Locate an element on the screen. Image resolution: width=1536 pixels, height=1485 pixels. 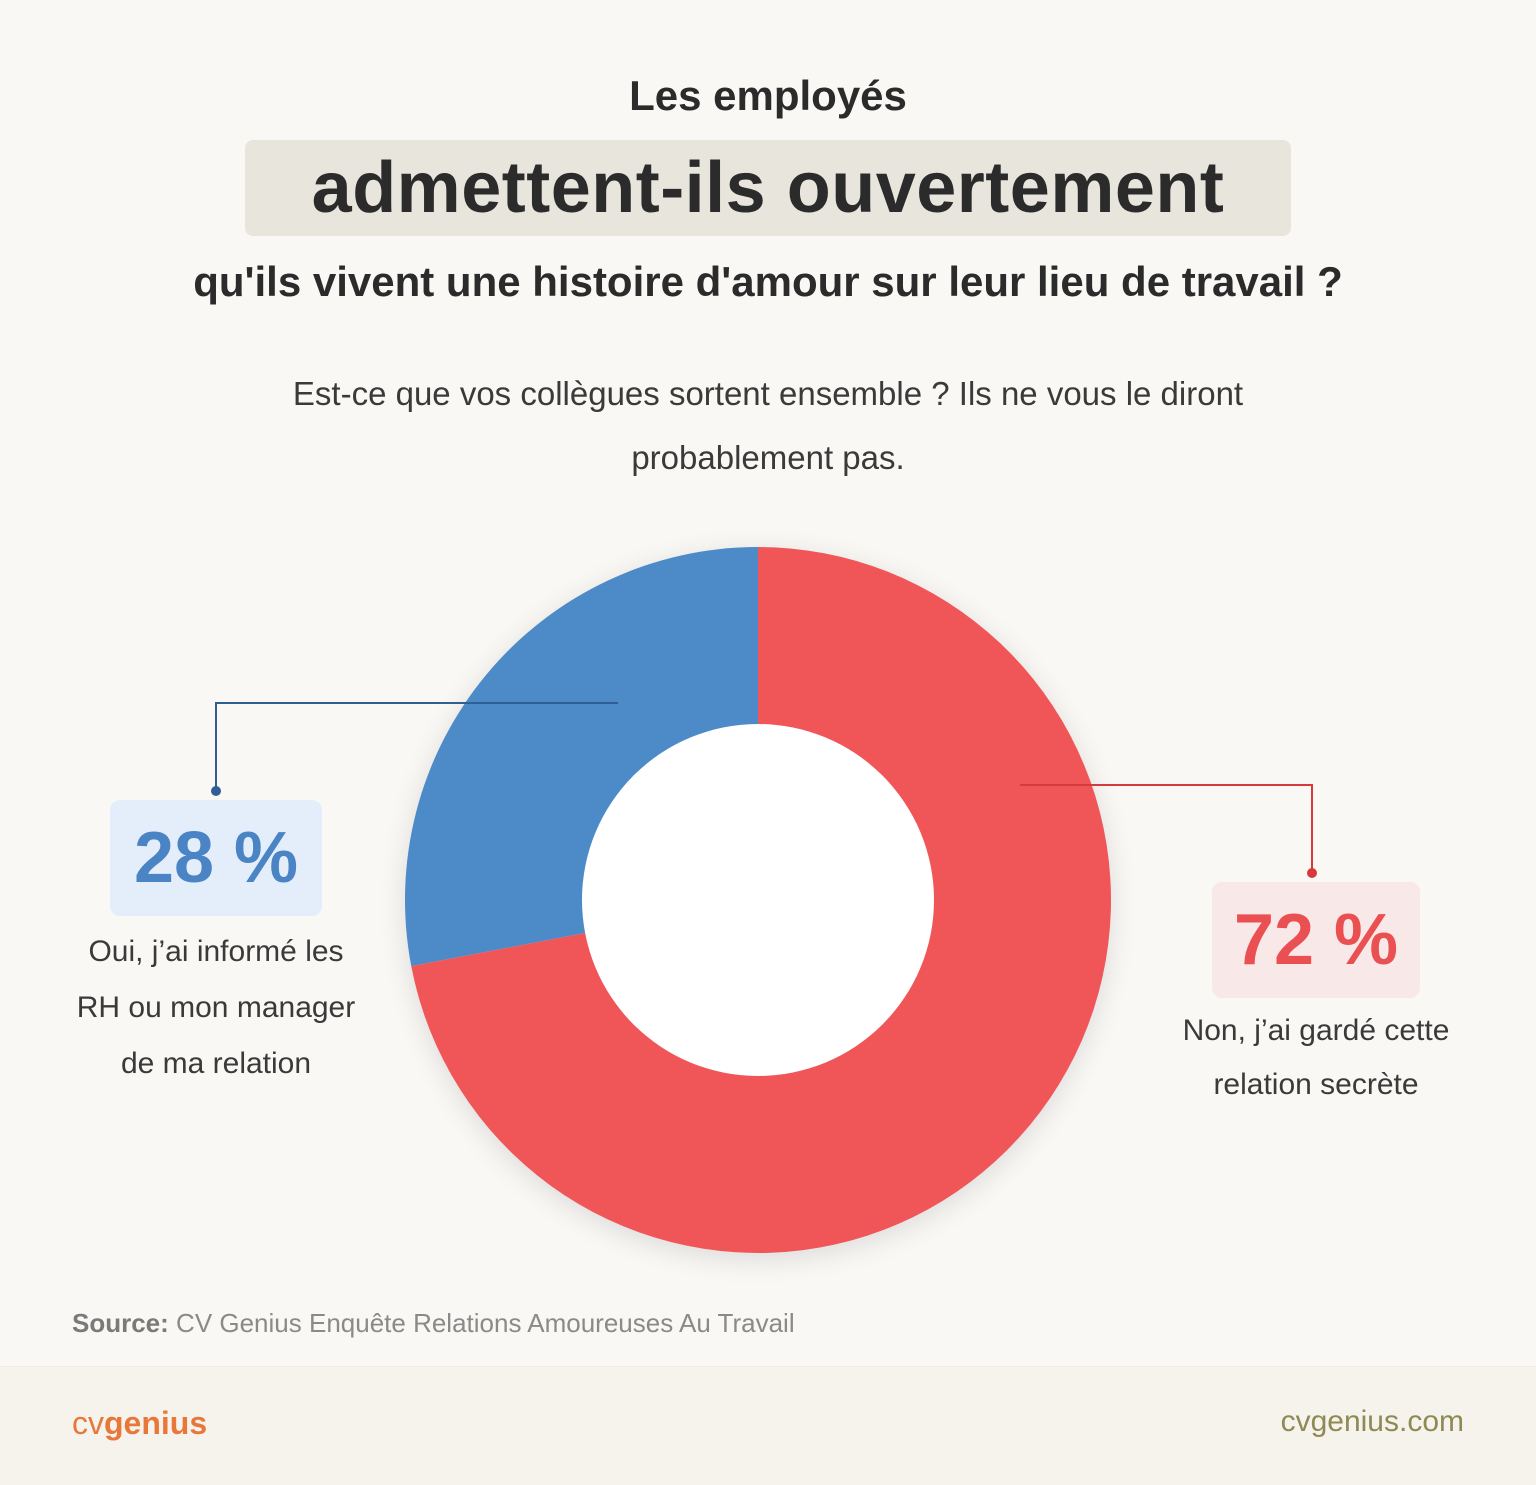
category-label-non: Non, j’ai gardé cette relation secrète is located at coordinates (1316, 1058).